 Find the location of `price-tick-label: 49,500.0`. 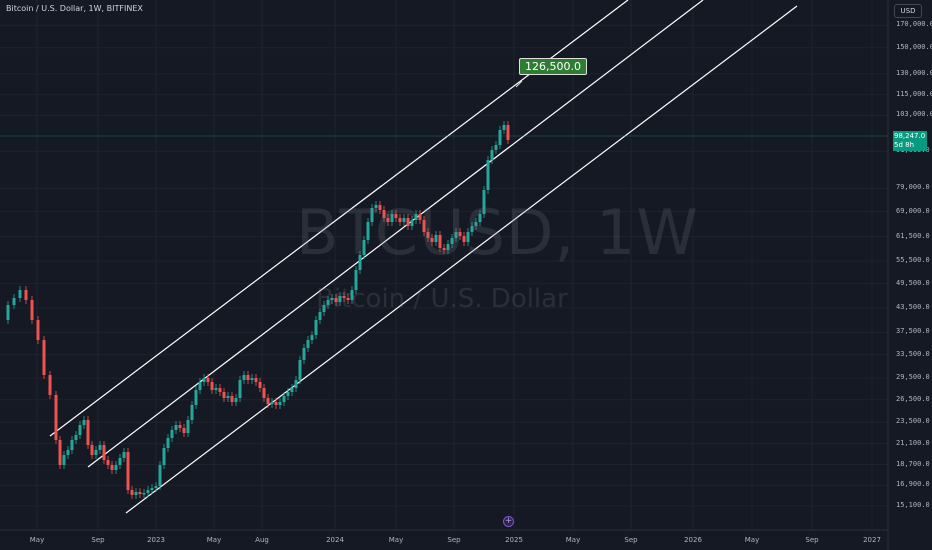

price-tick-label: 49,500.0 is located at coordinates (913, 282).